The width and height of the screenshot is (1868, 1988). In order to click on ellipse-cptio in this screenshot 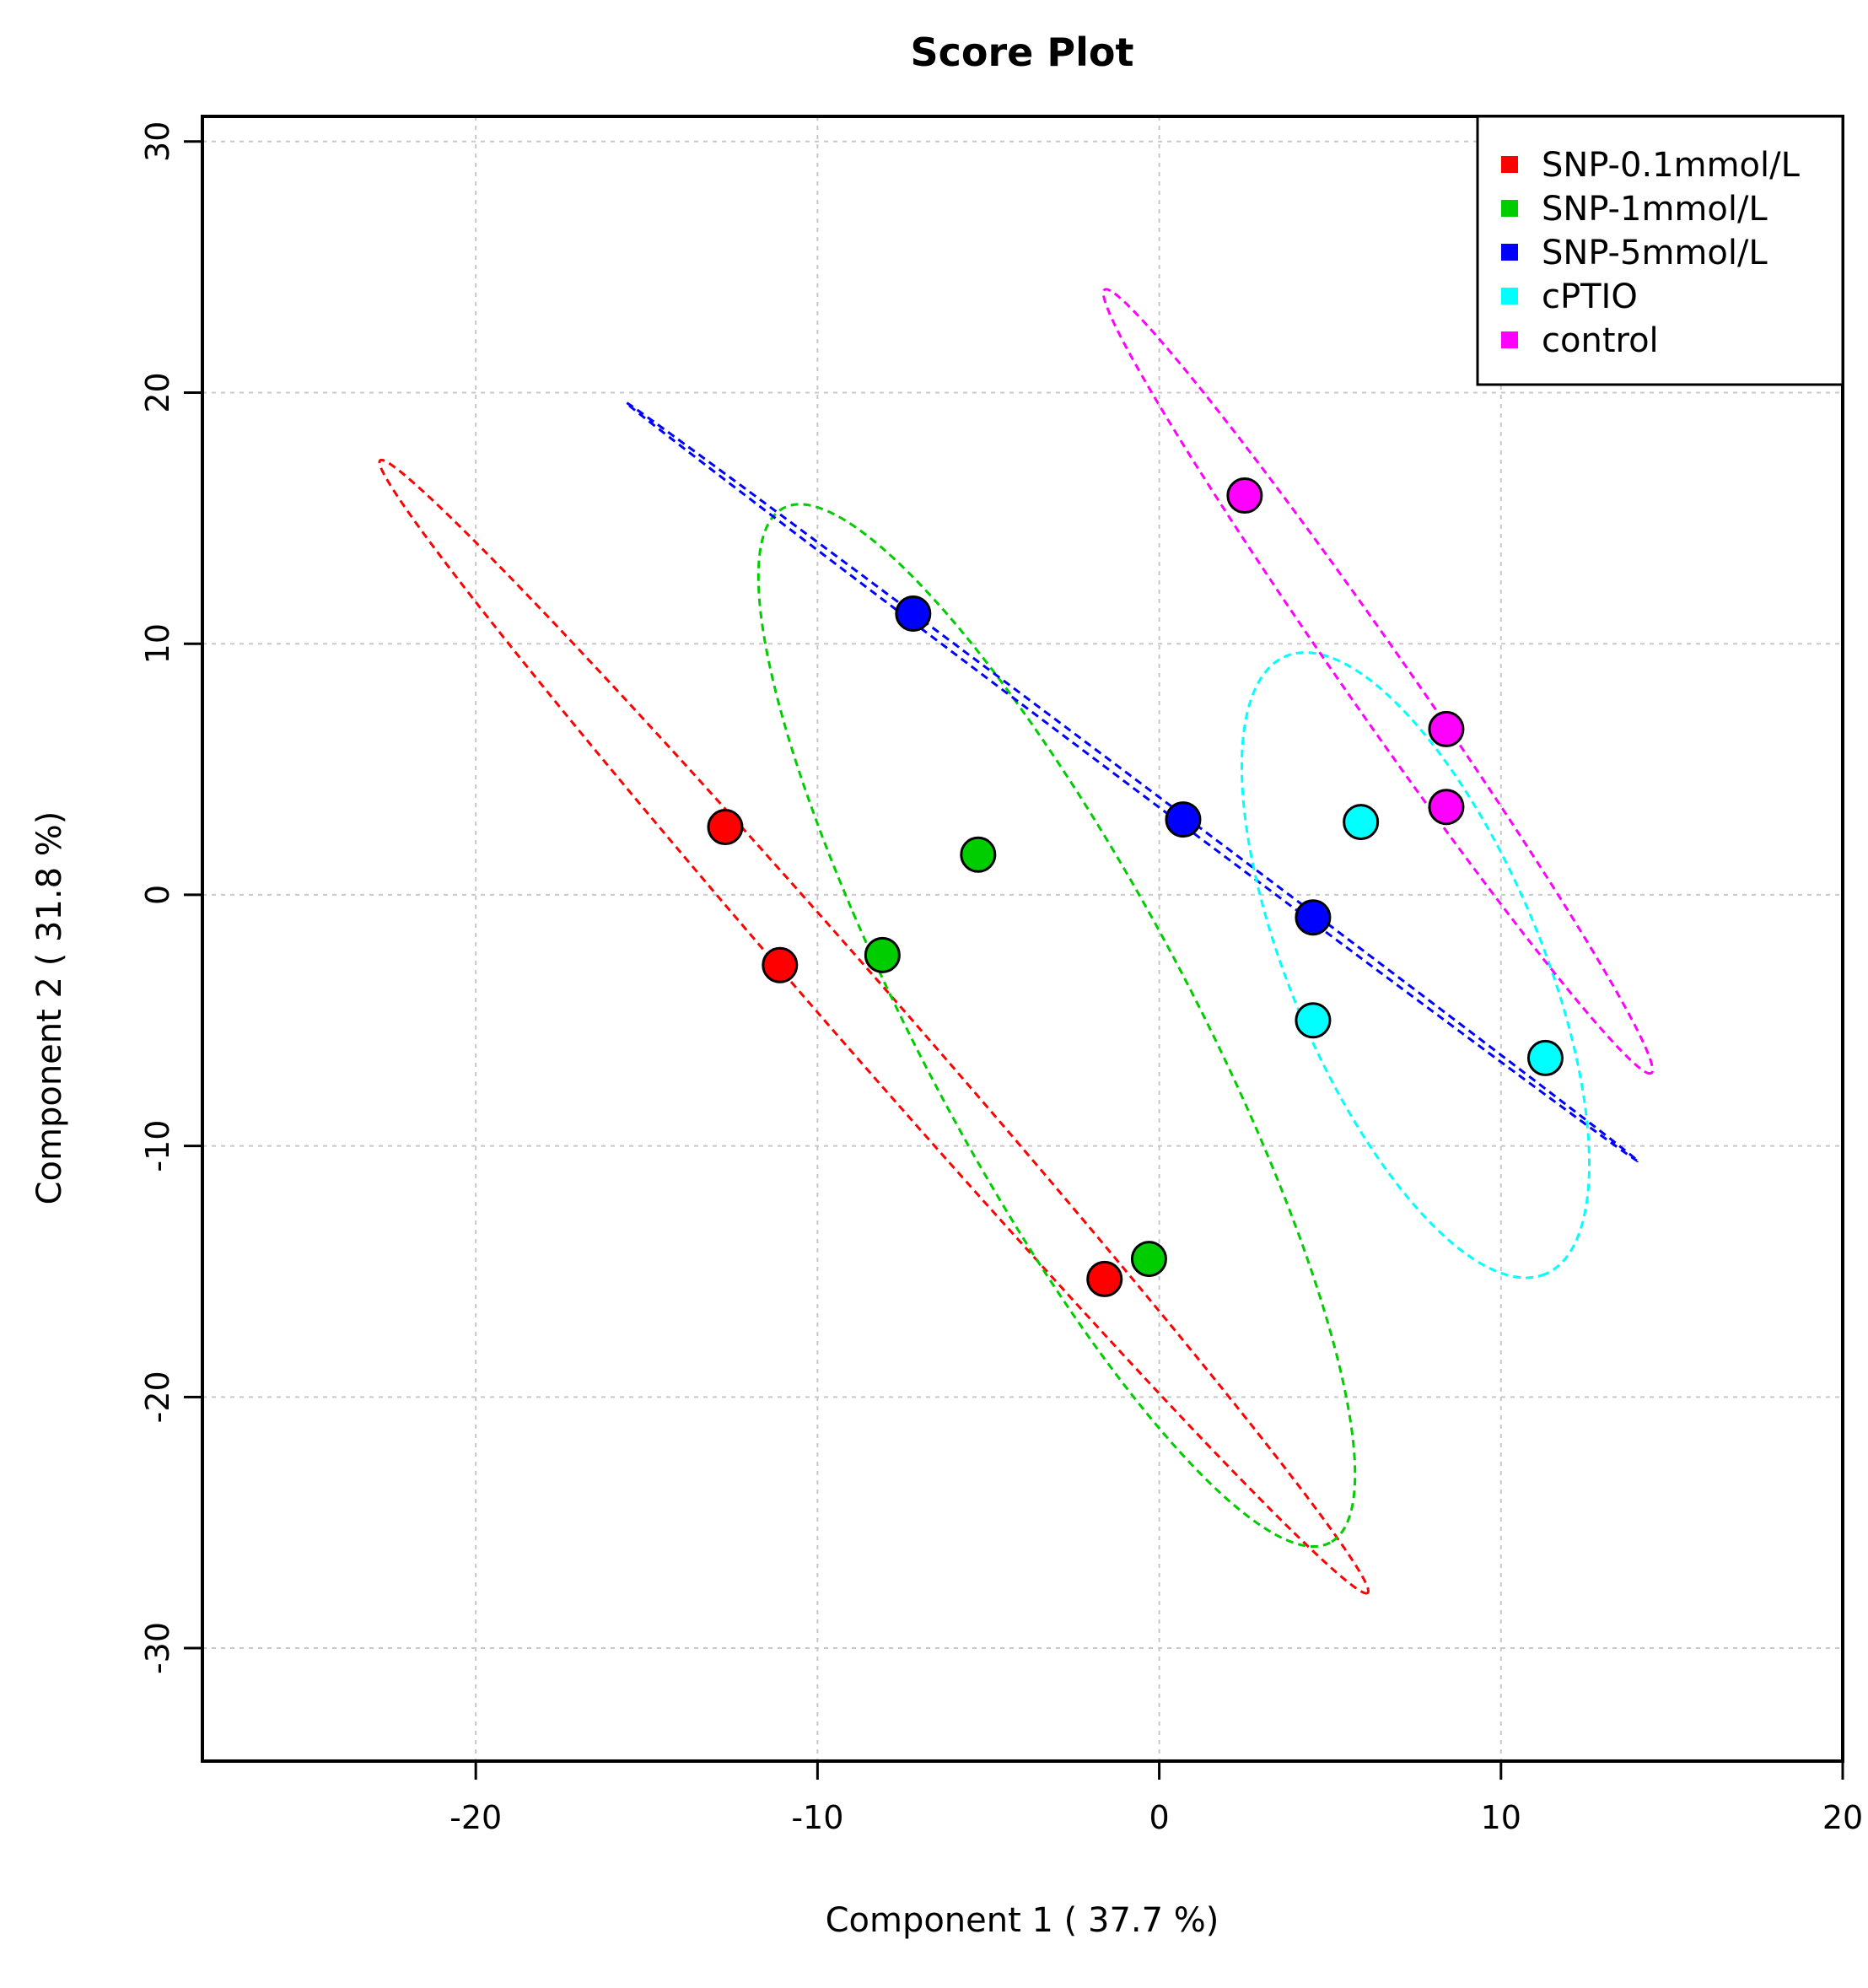, I will do `click(1415, 966)`.